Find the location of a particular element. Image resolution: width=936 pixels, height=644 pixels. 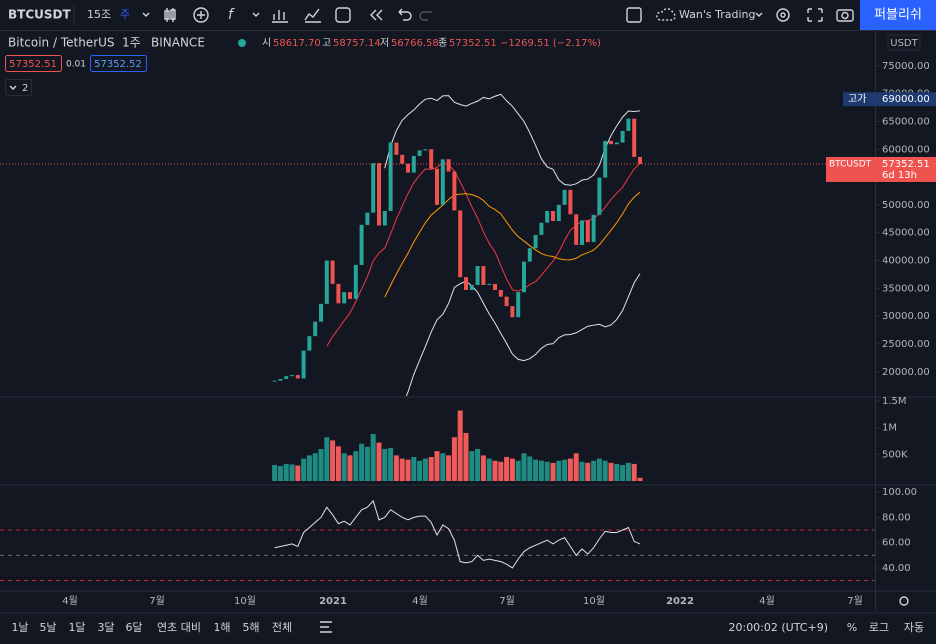

x-tick-label: 4월 is located at coordinates (420, 601).